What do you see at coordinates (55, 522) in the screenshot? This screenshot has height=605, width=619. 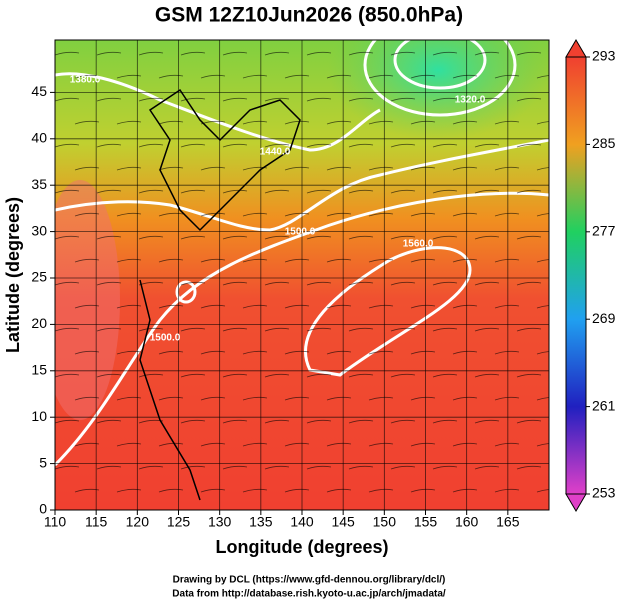 I see `x-tick-label: 110` at bounding box center [55, 522].